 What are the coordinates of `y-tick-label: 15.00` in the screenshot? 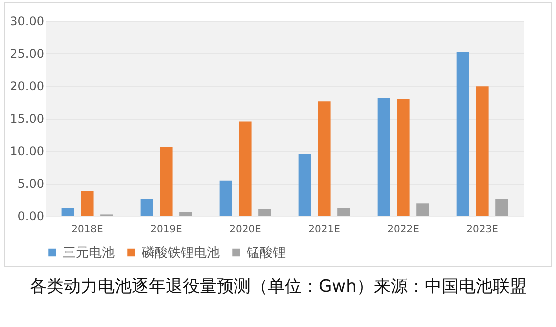 It's located at (27, 119).